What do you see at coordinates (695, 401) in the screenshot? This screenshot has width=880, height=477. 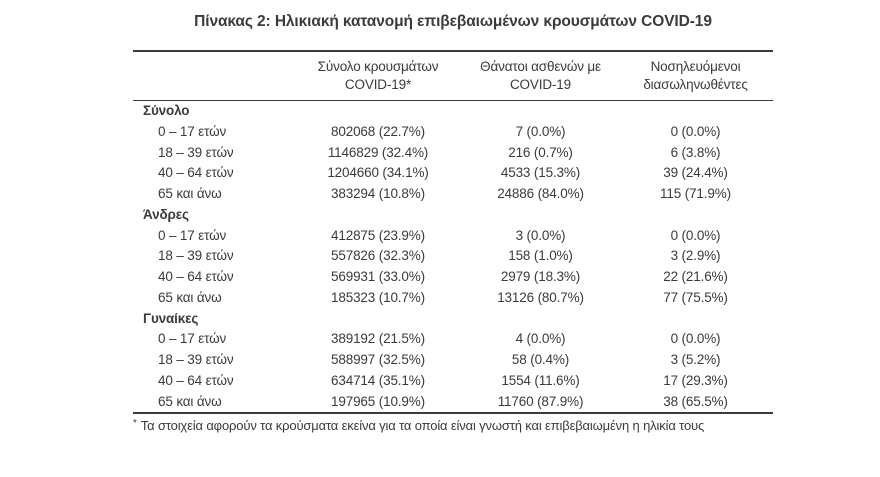 I see `intubated-cell: 38 (65.5%)` at bounding box center [695, 401].